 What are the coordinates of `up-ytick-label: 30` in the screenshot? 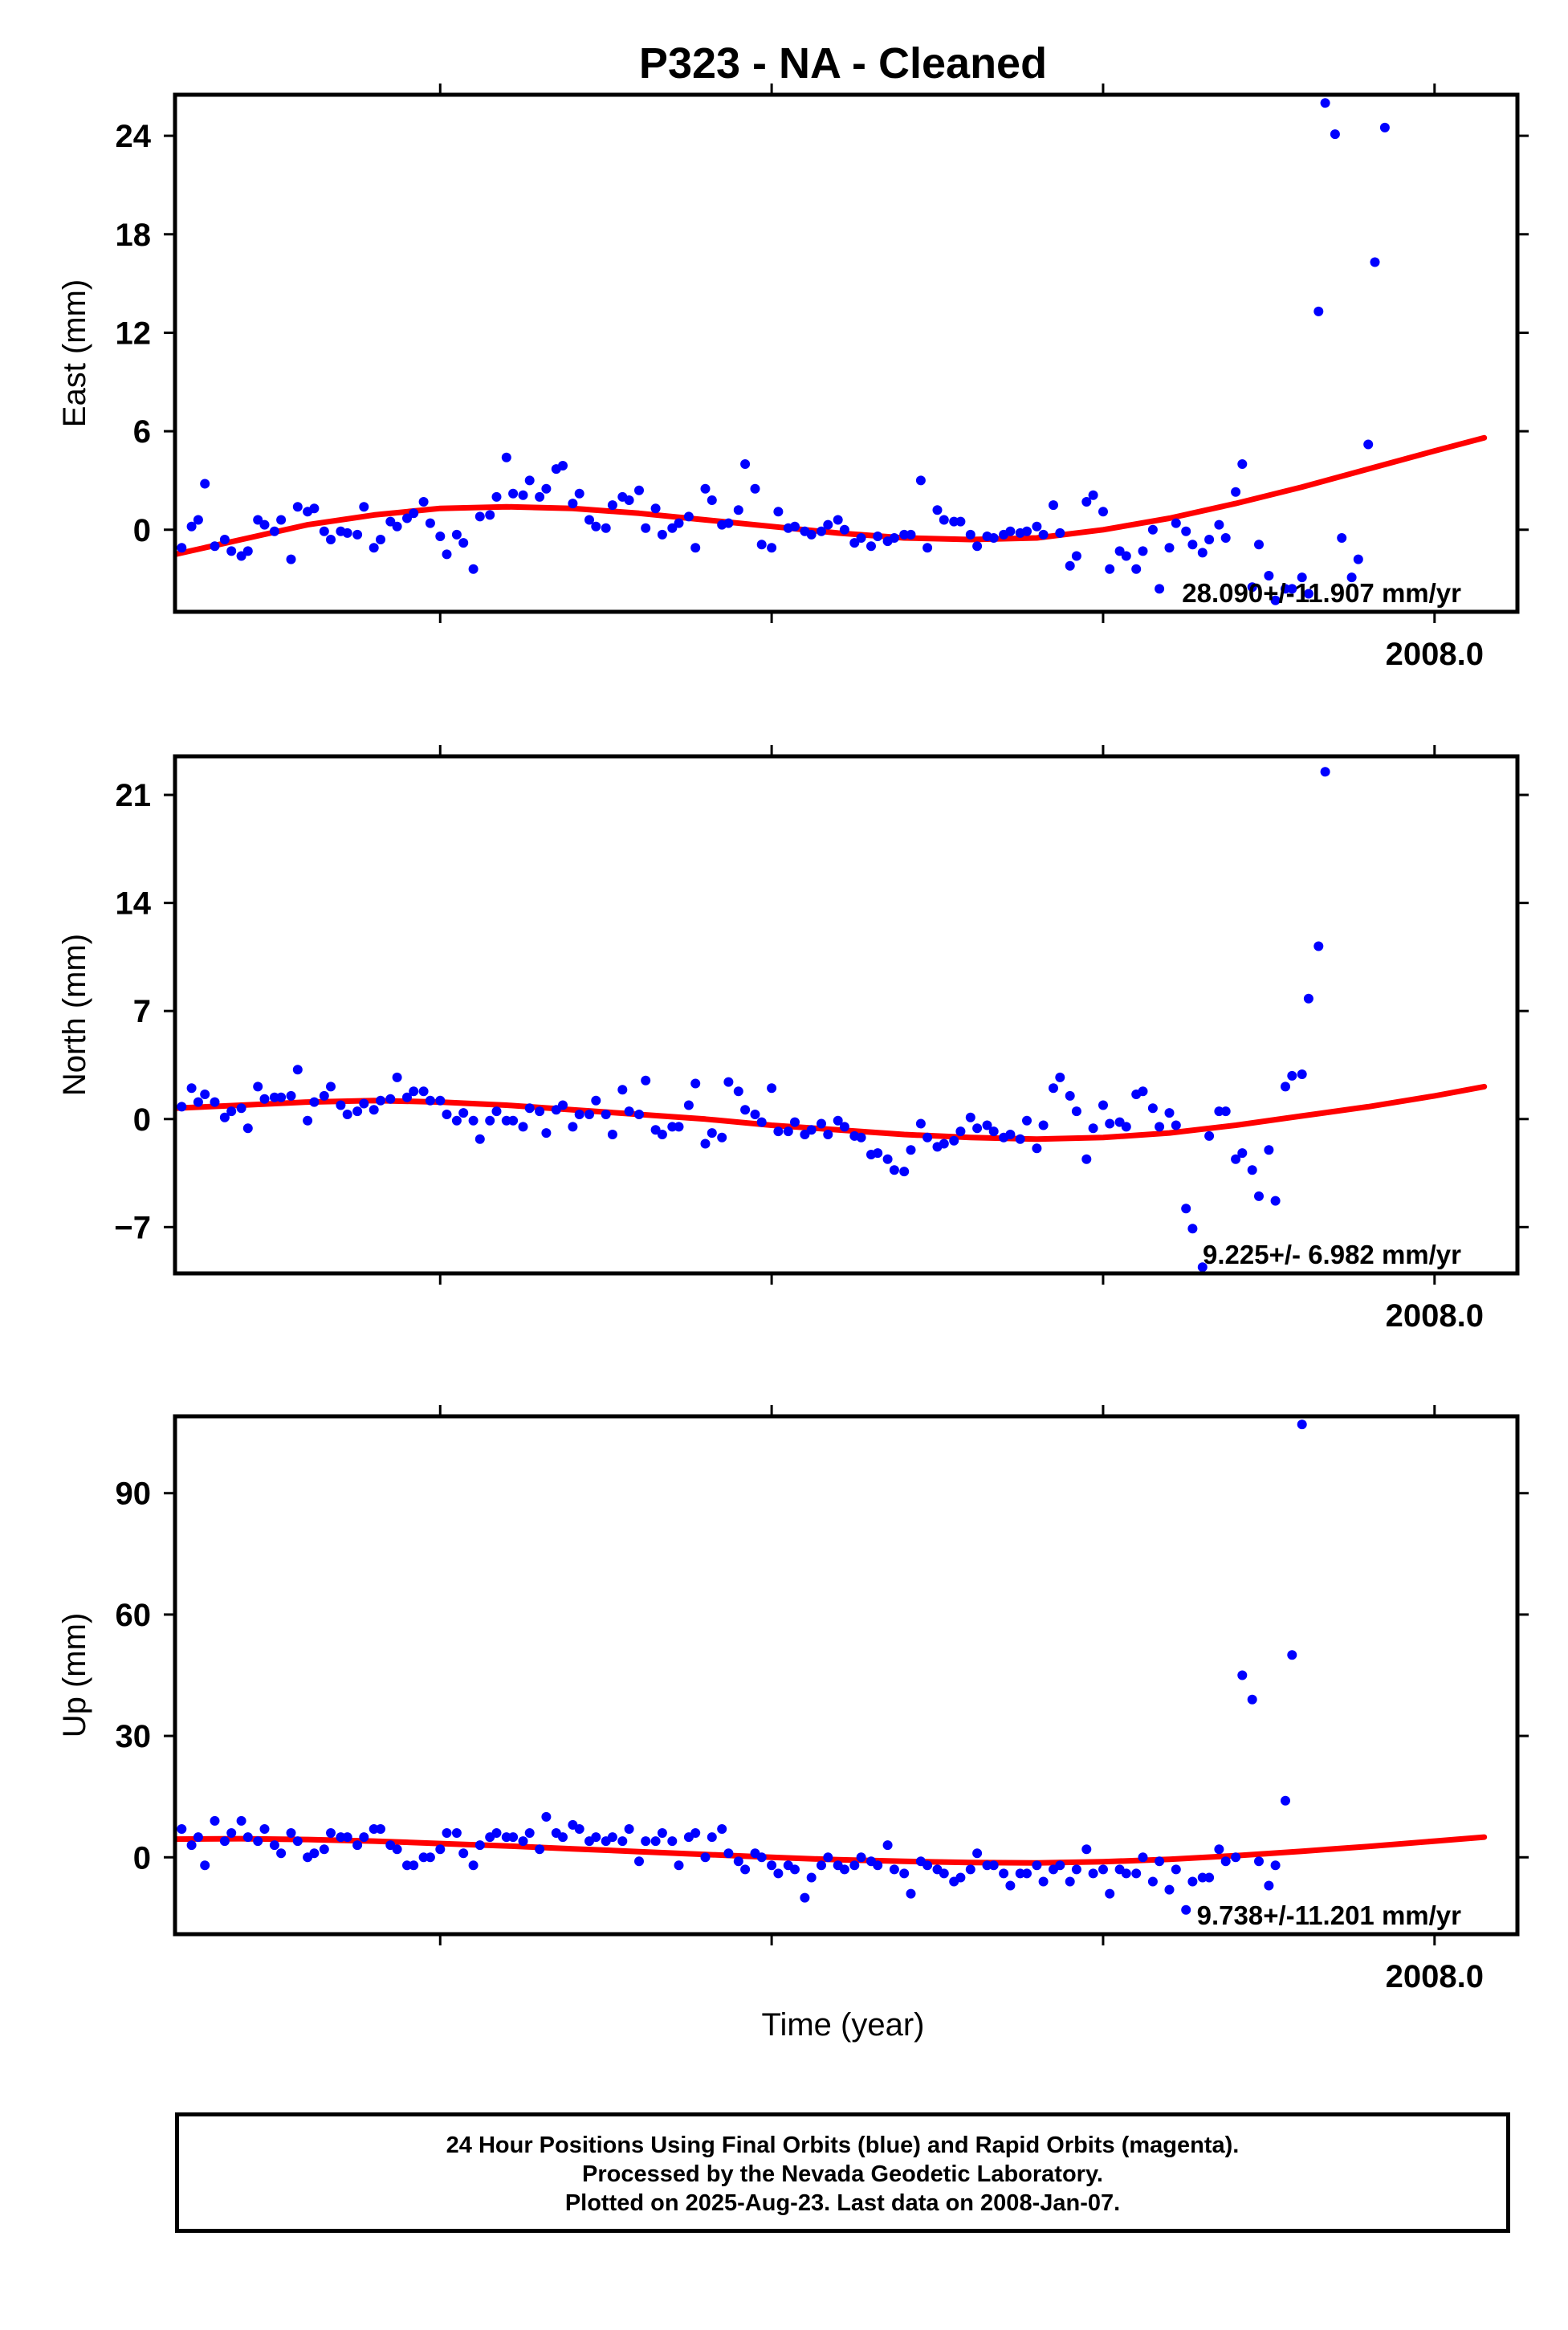 It's located at (134, 1736).